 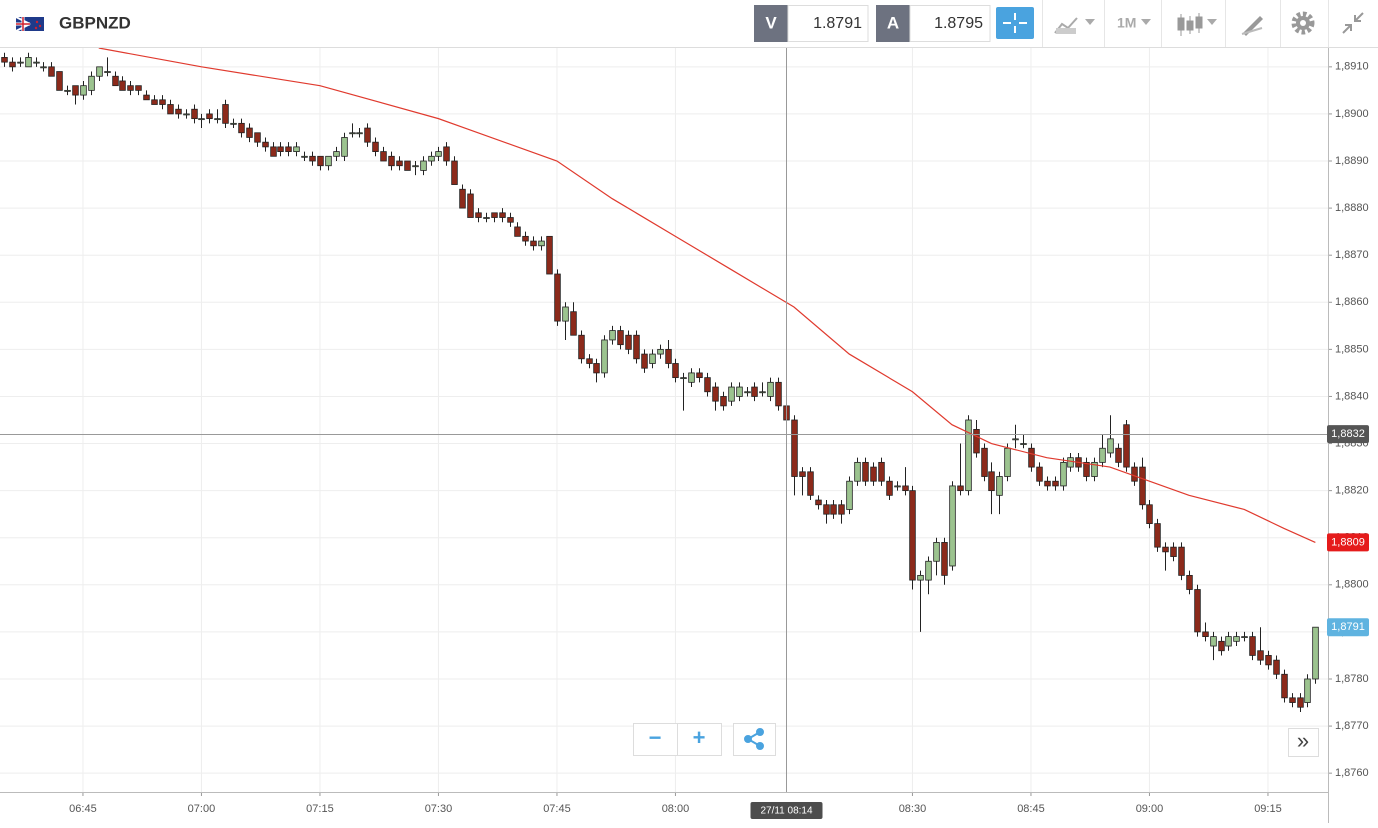 What do you see at coordinates (1252, 26) in the screenshot?
I see `drawing-tool-button` at bounding box center [1252, 26].